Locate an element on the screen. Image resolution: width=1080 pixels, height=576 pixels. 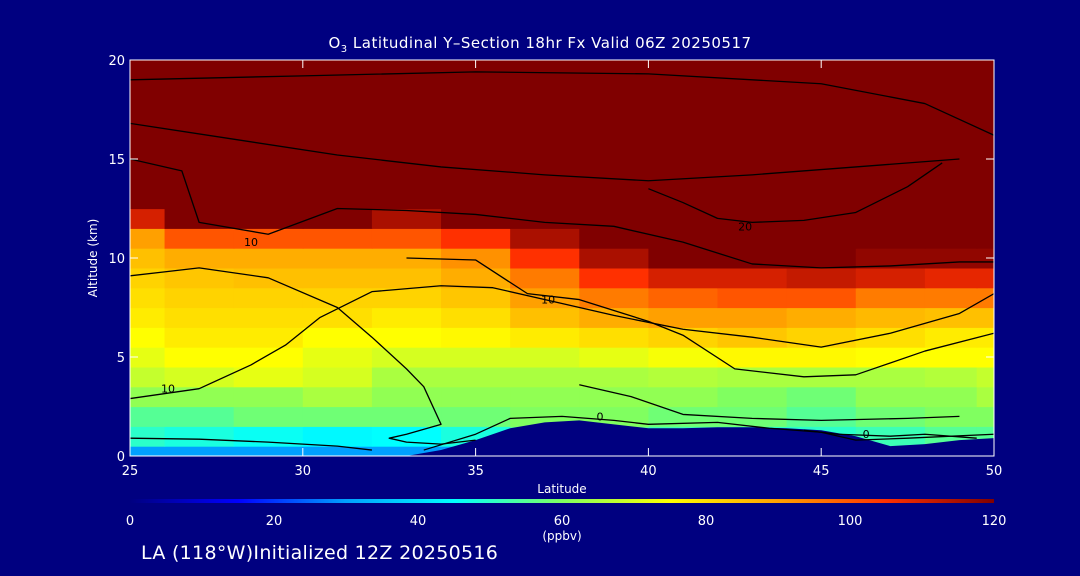
y-tick-label: 5 is located at coordinates (121, 358).